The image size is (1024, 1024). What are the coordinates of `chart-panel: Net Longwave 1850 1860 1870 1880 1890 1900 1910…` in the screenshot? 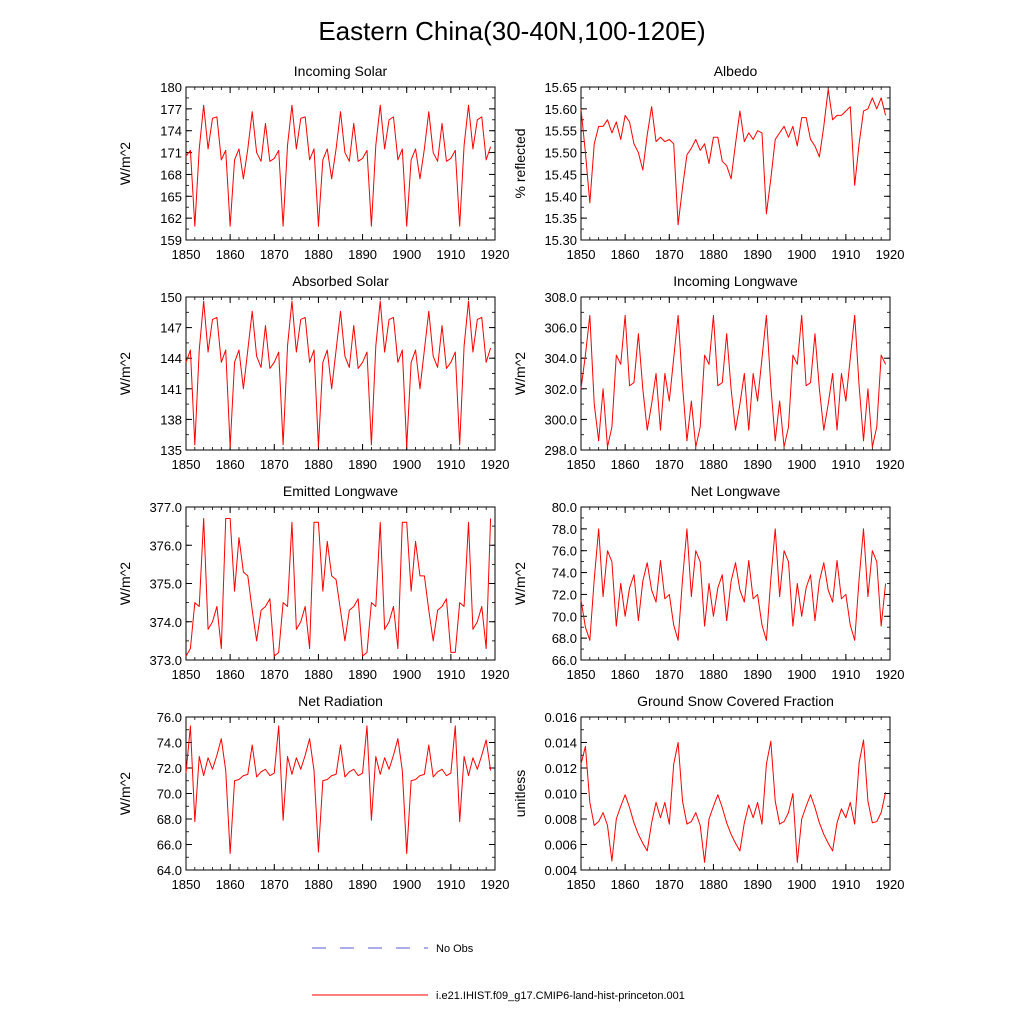 It's located at (708, 582).